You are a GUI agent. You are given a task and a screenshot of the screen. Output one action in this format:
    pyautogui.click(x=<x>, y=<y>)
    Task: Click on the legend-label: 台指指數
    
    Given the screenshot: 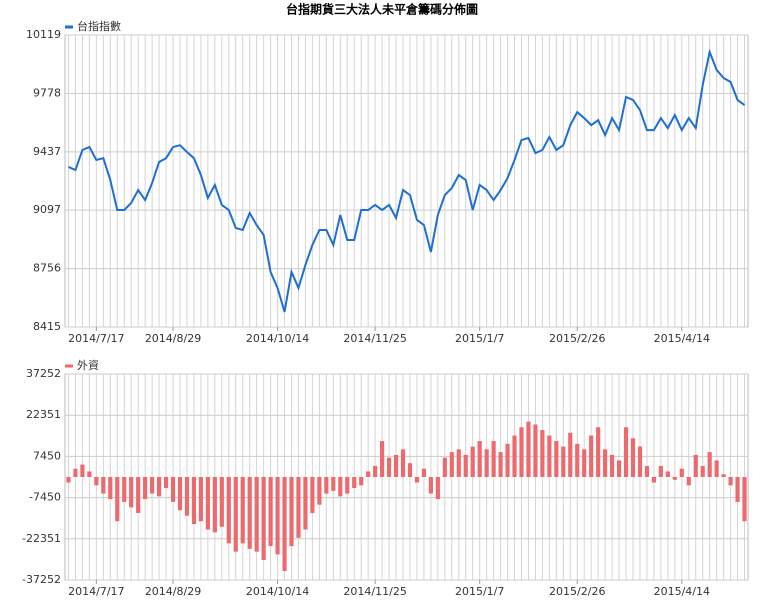 What is the action you would take?
    pyautogui.click(x=99, y=26)
    